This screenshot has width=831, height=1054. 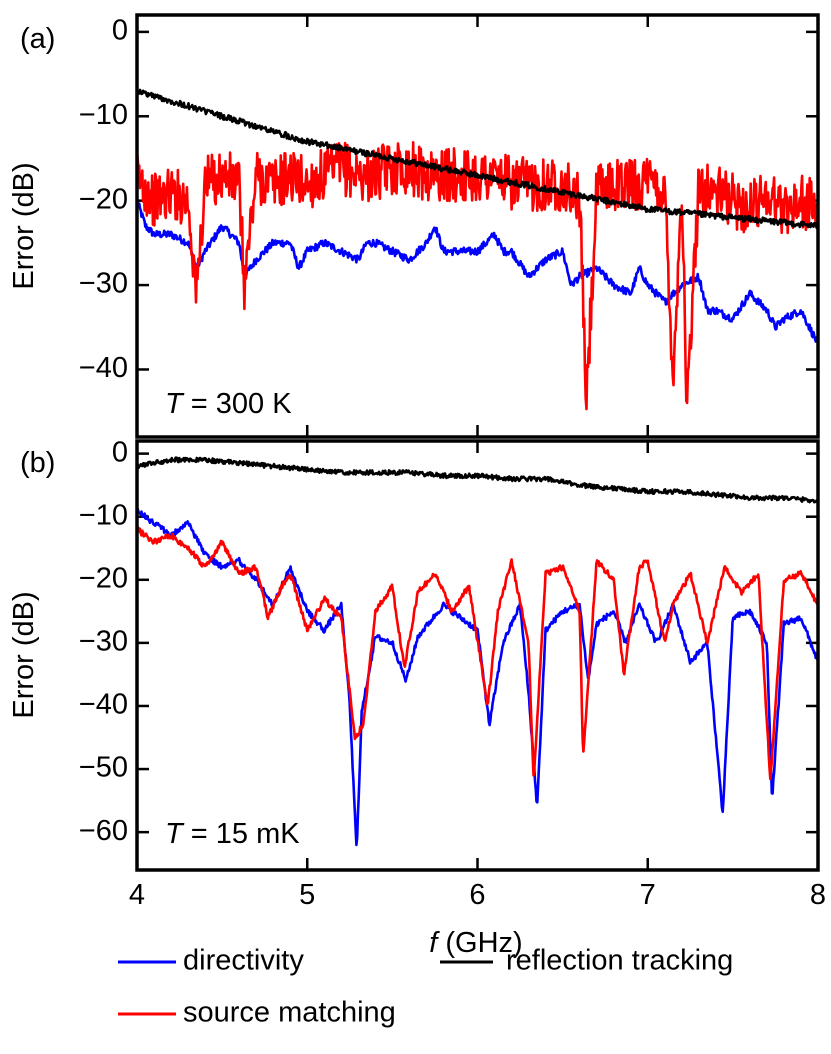 I want to click on panel-a-temperature-label: T = 300 K, so click(x=228, y=404).